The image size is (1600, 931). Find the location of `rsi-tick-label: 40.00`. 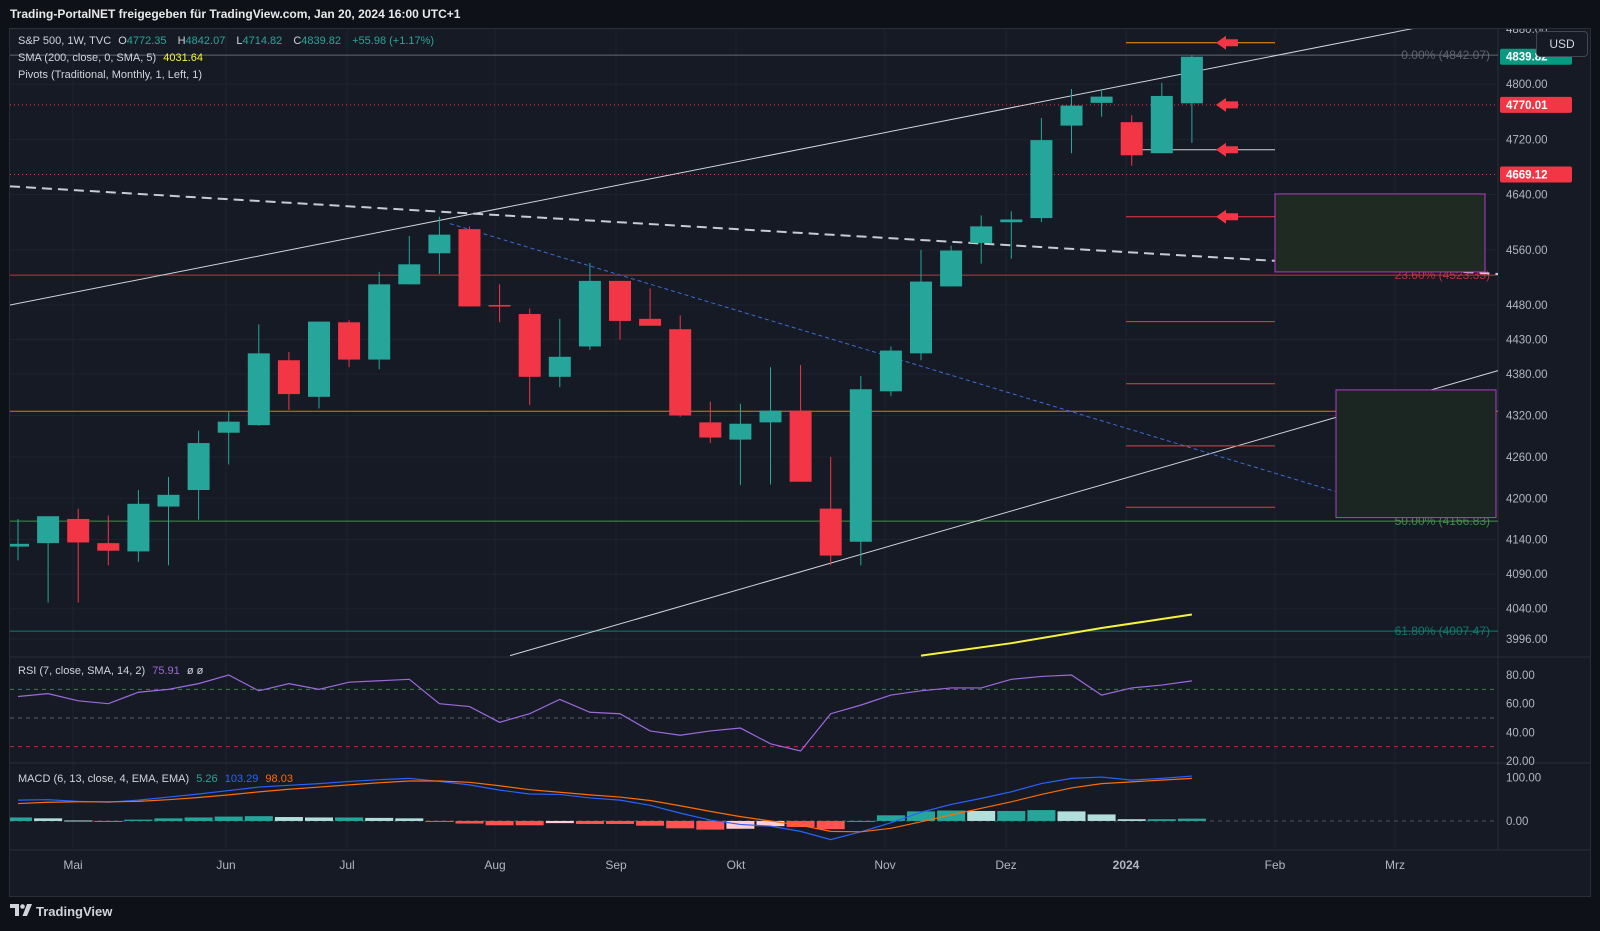

rsi-tick-label: 40.00 is located at coordinates (1520, 733).